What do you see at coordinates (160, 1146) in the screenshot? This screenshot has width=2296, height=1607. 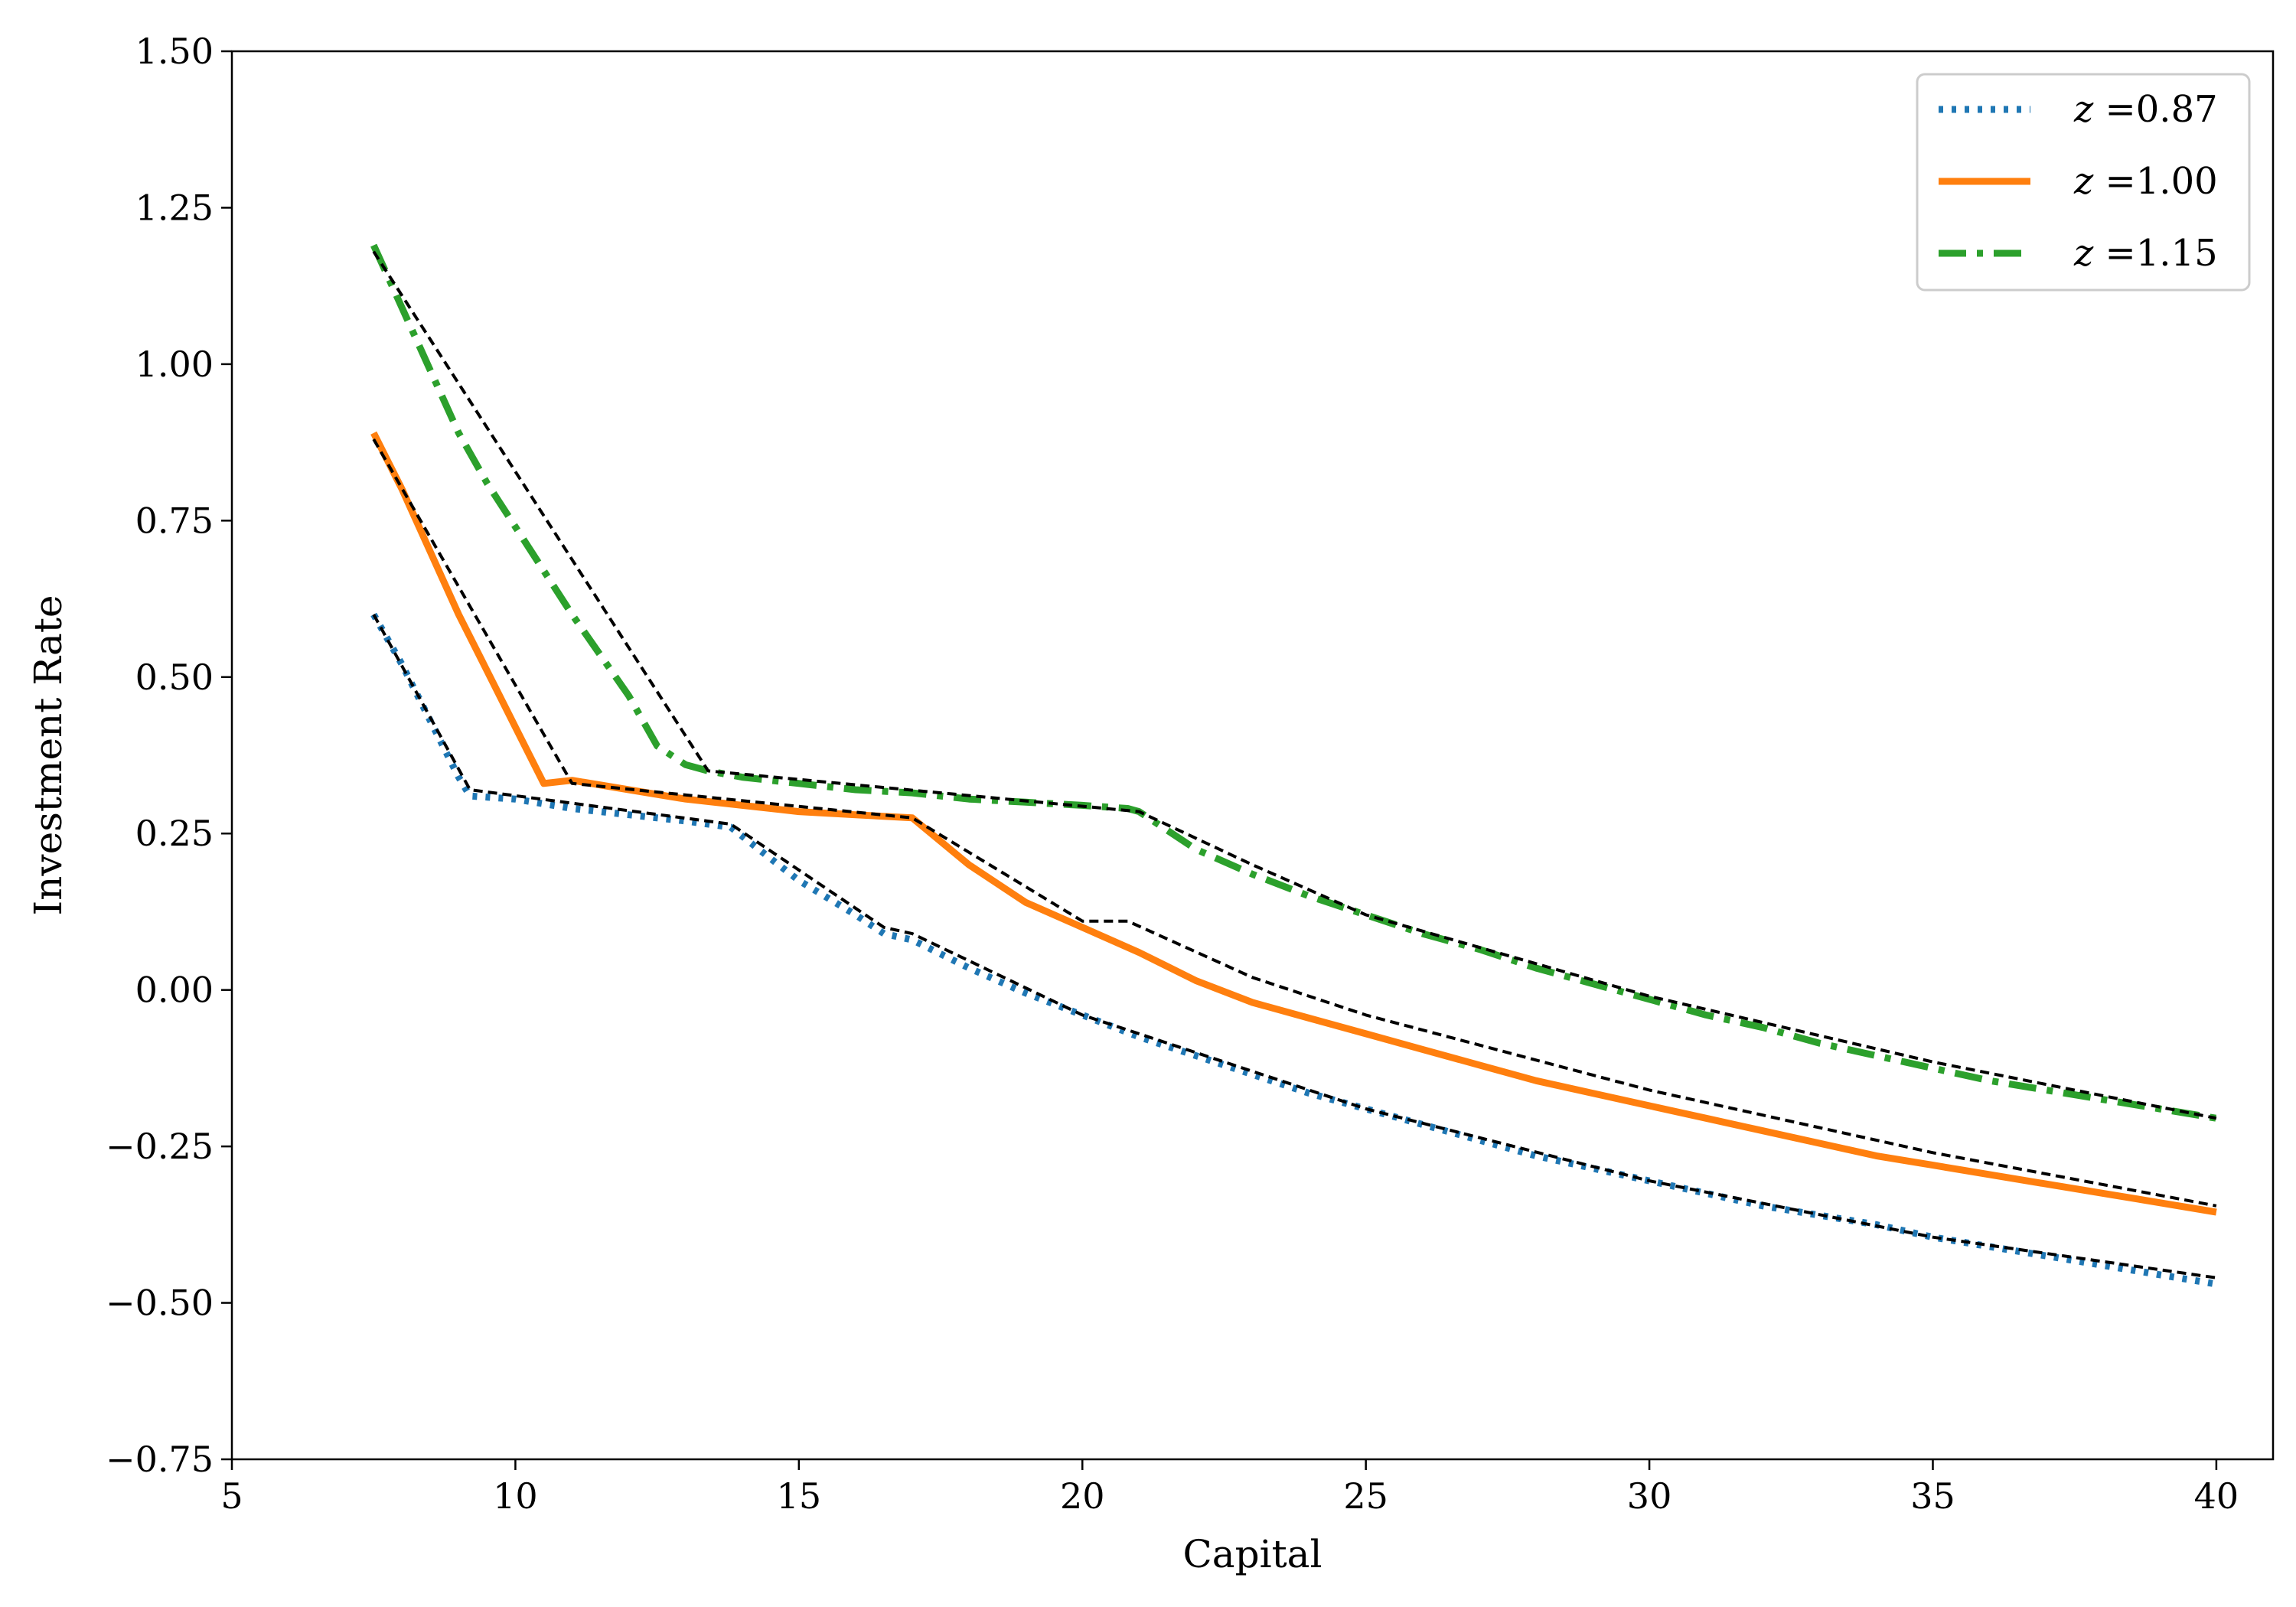 I see `y-tick-label: −0.25` at bounding box center [160, 1146].